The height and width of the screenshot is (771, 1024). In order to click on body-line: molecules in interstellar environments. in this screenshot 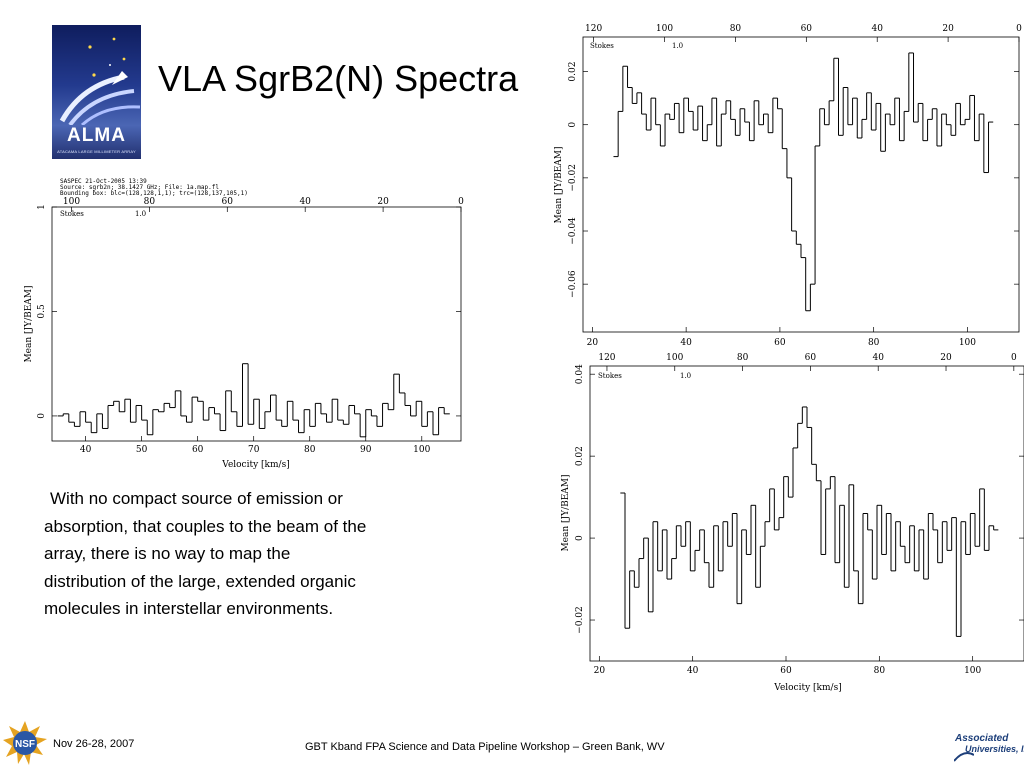, I will do `click(189, 608)`.